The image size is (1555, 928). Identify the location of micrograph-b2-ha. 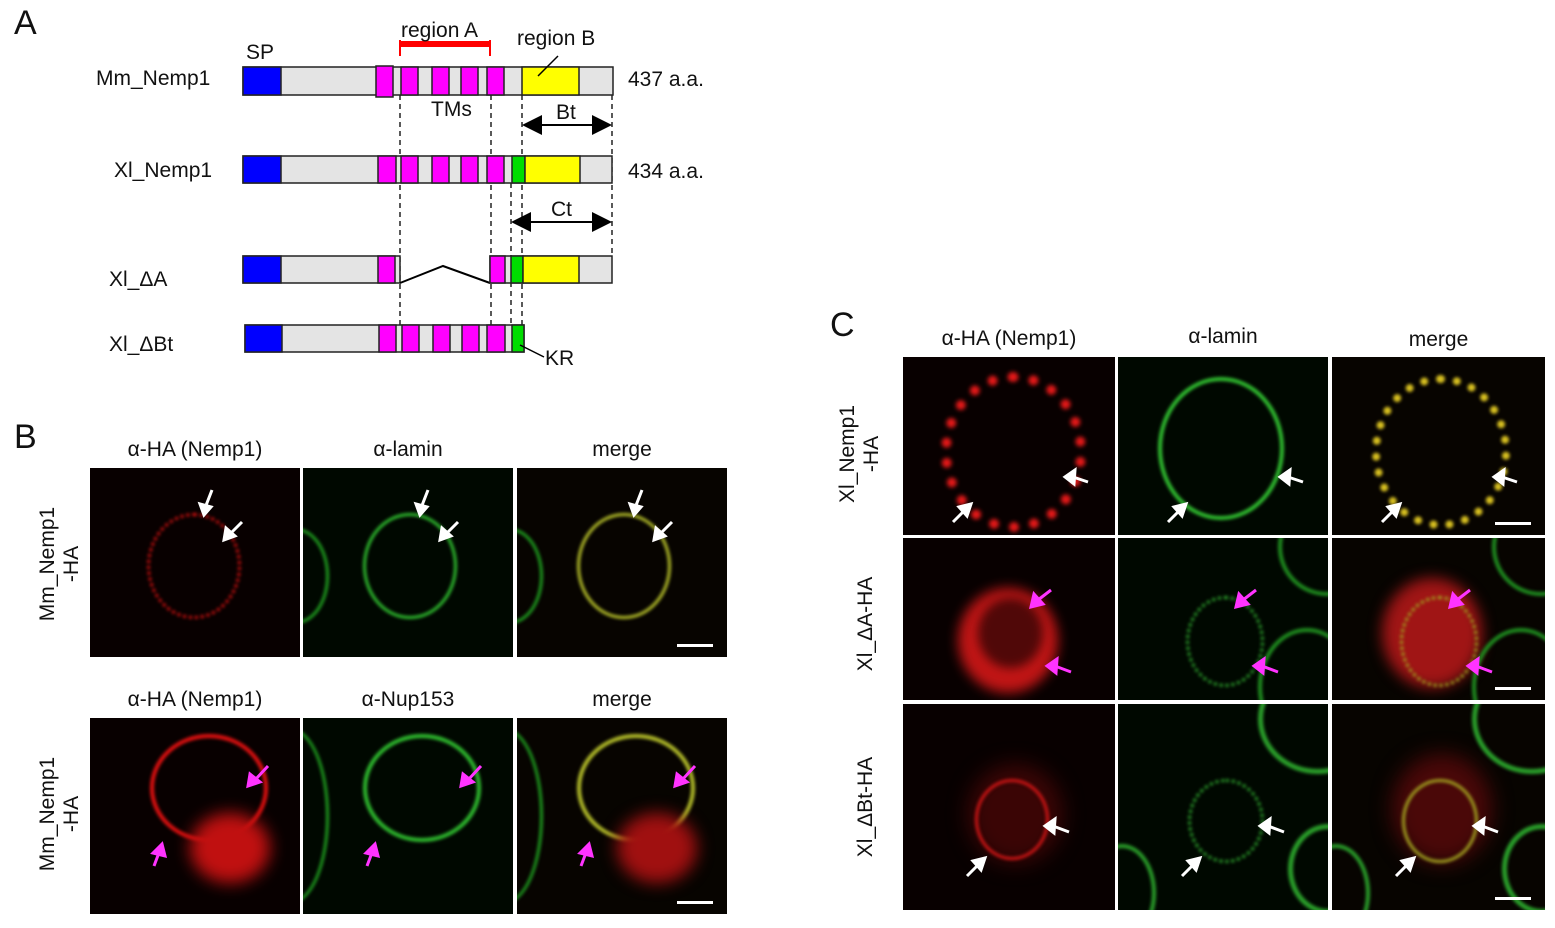
(195, 816).